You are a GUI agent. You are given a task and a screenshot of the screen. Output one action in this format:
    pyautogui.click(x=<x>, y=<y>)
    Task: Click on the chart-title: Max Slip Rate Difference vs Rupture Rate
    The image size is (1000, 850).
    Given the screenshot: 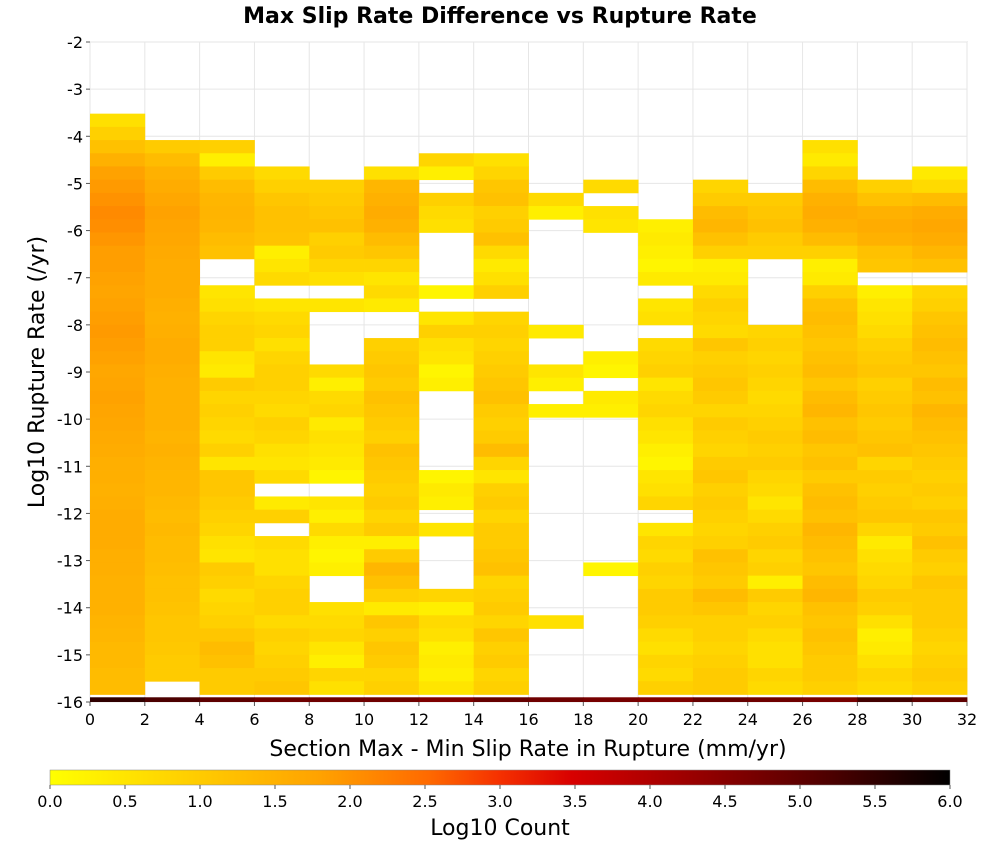 What is the action you would take?
    pyautogui.click(x=500, y=16)
    